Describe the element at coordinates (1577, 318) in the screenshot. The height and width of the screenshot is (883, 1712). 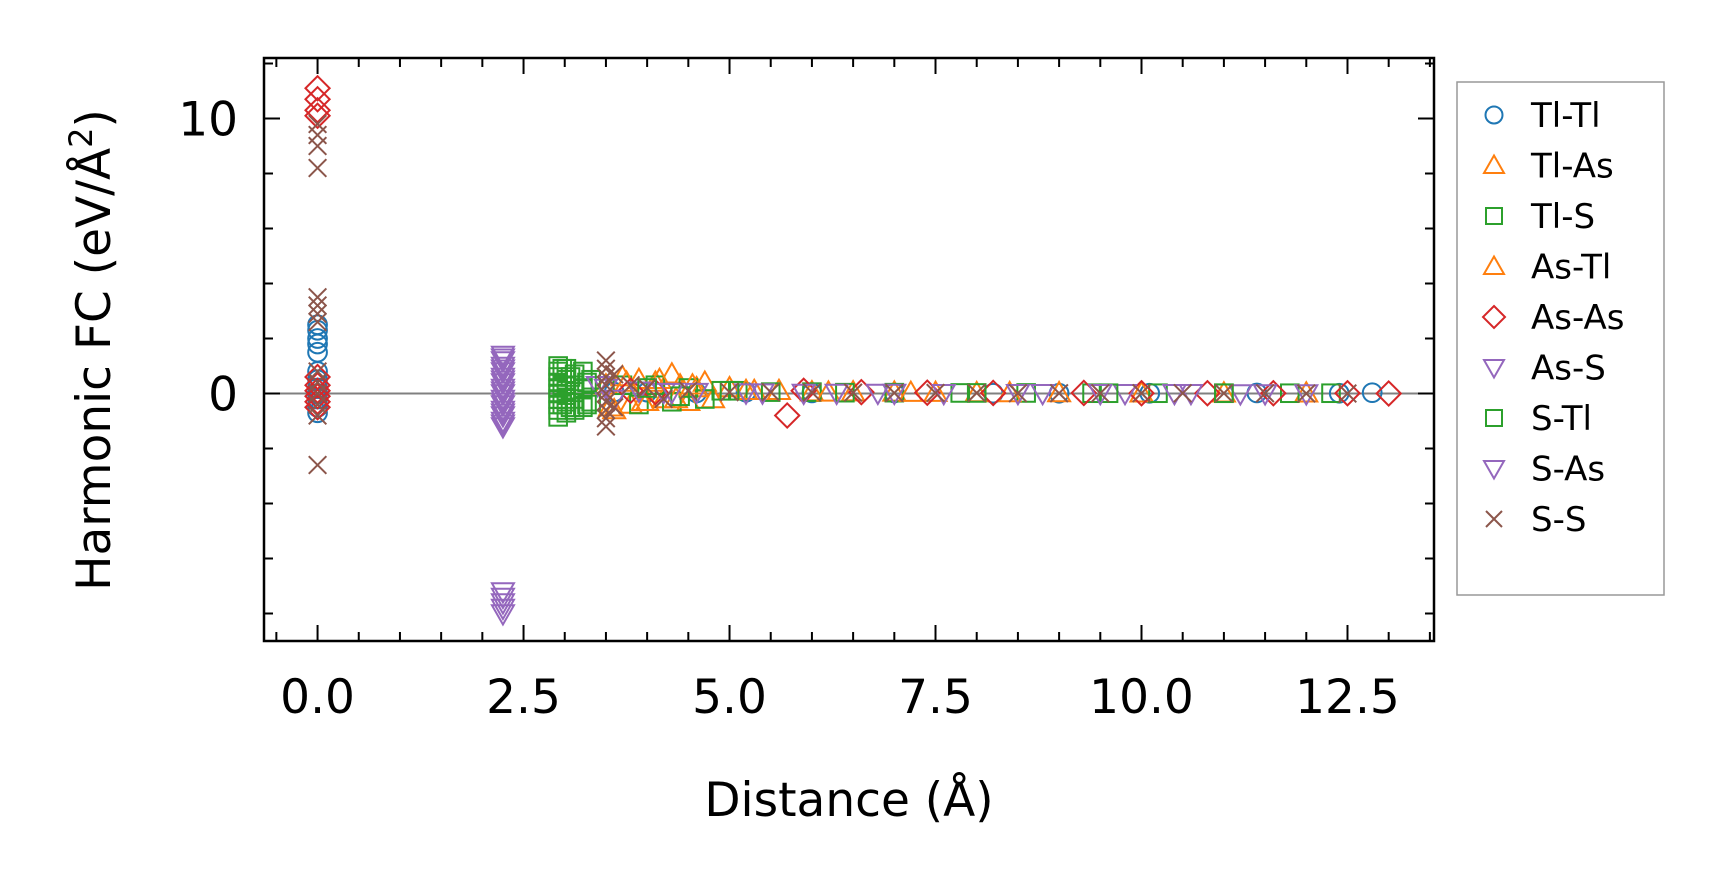
I see `legend-label: As-As` at that location.